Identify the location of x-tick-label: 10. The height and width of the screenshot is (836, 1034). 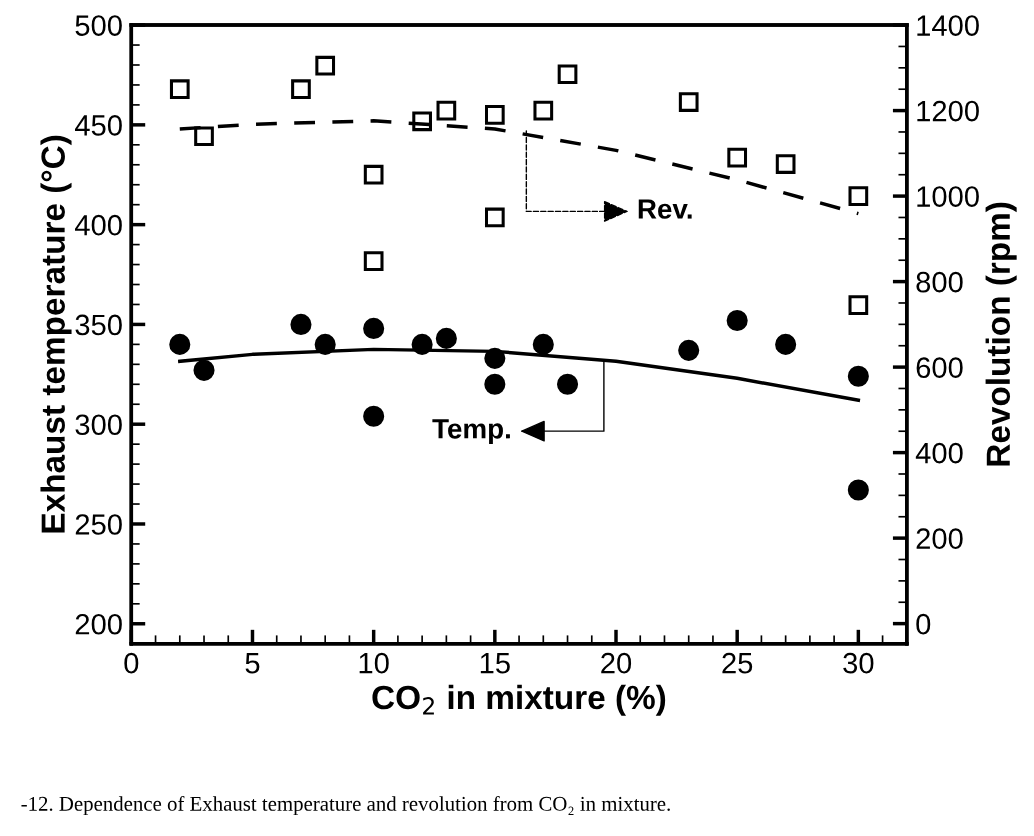
(374, 663).